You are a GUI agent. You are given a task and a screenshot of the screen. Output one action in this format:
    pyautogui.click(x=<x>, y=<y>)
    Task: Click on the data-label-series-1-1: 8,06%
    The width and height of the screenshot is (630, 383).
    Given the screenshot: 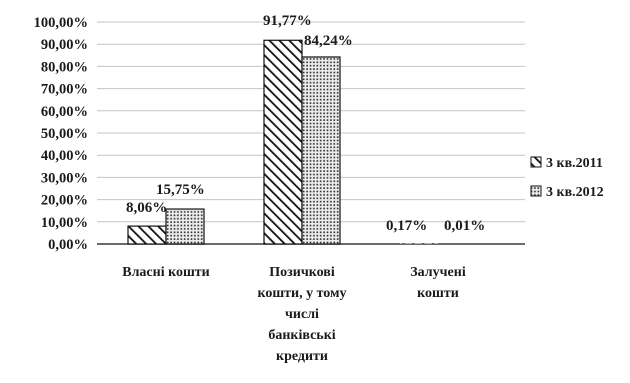 What is the action you would take?
    pyautogui.click(x=146, y=208)
    